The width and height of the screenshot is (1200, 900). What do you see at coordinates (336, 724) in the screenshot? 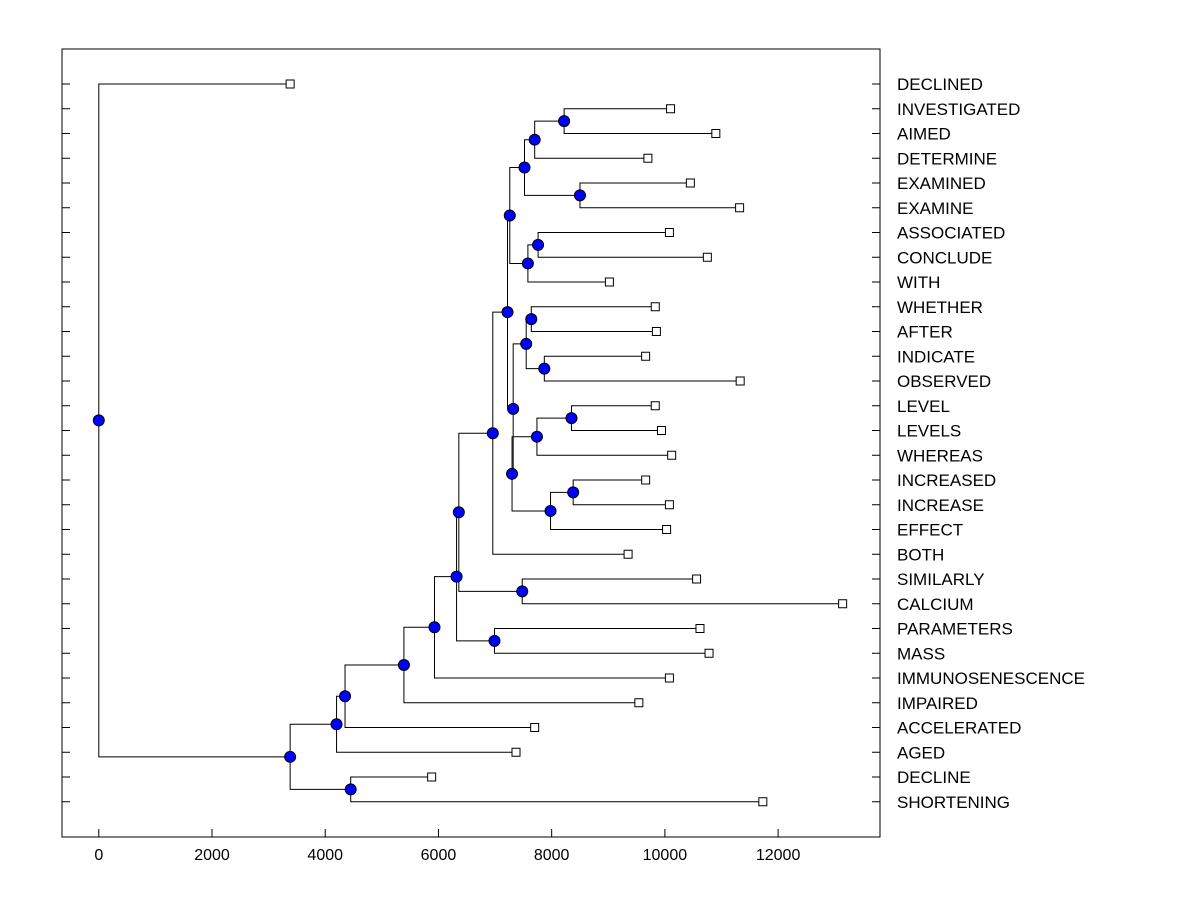
I see `merge-node-n26` at bounding box center [336, 724].